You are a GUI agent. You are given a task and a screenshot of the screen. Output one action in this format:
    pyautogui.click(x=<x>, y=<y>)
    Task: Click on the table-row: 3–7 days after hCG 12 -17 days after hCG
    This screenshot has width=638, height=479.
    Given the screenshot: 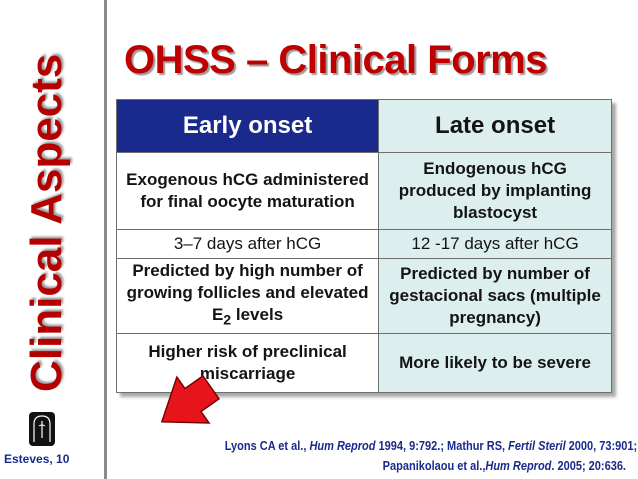 What is the action you would take?
    pyautogui.click(x=363, y=244)
    